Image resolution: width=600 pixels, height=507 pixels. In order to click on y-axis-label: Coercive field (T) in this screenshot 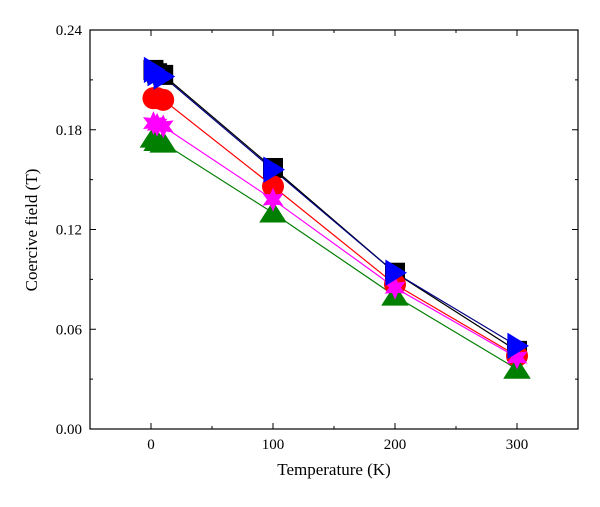, I will do `click(31, 230)`.